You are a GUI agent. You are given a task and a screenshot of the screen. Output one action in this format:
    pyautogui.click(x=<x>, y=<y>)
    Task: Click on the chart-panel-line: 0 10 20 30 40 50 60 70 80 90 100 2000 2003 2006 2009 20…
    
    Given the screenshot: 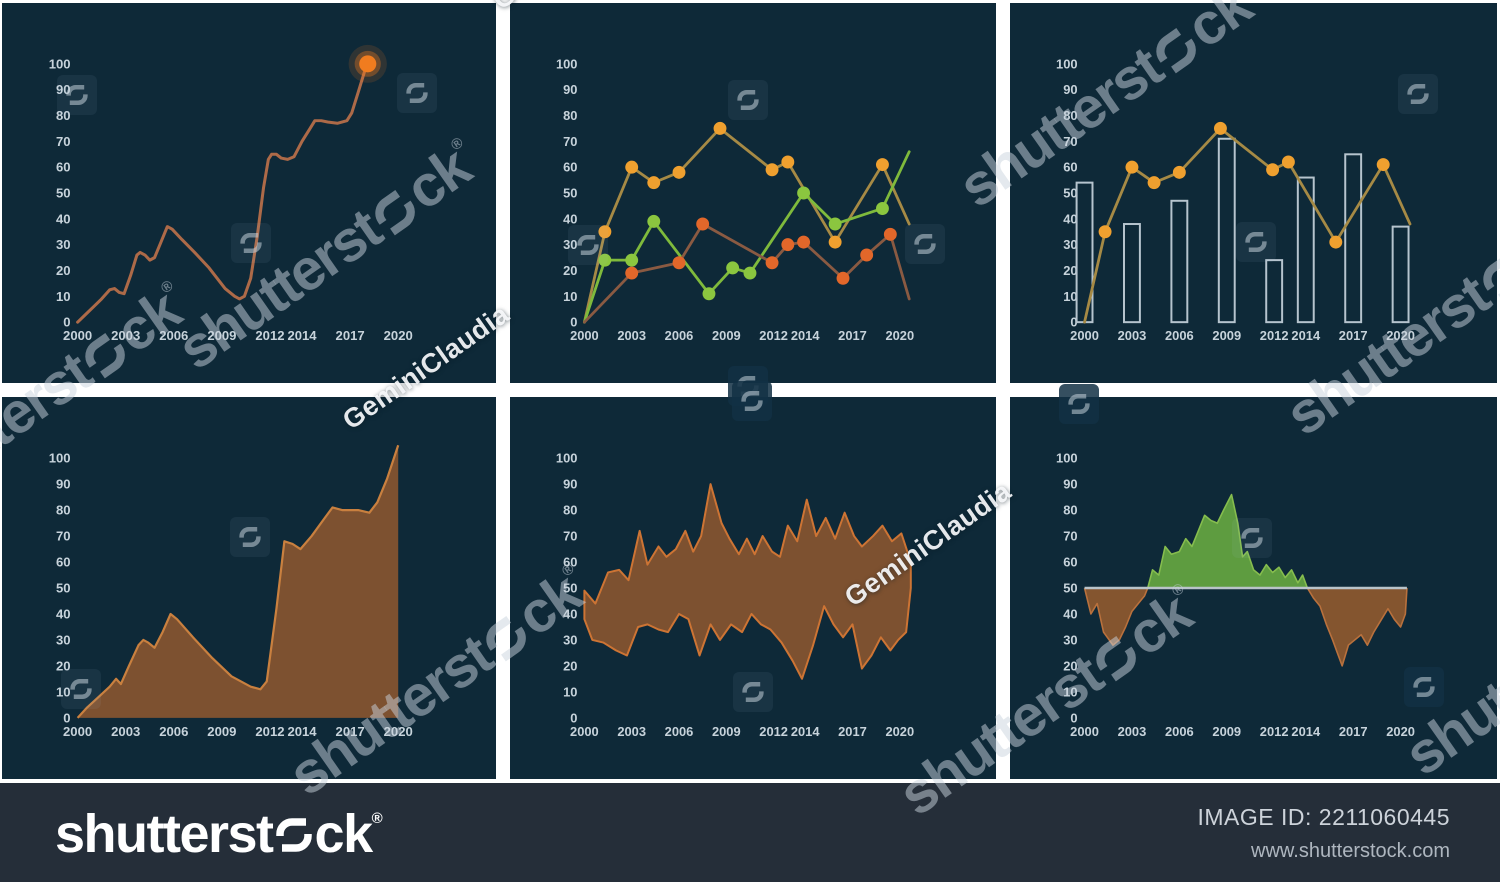 What is the action you would take?
    pyautogui.click(x=249, y=193)
    